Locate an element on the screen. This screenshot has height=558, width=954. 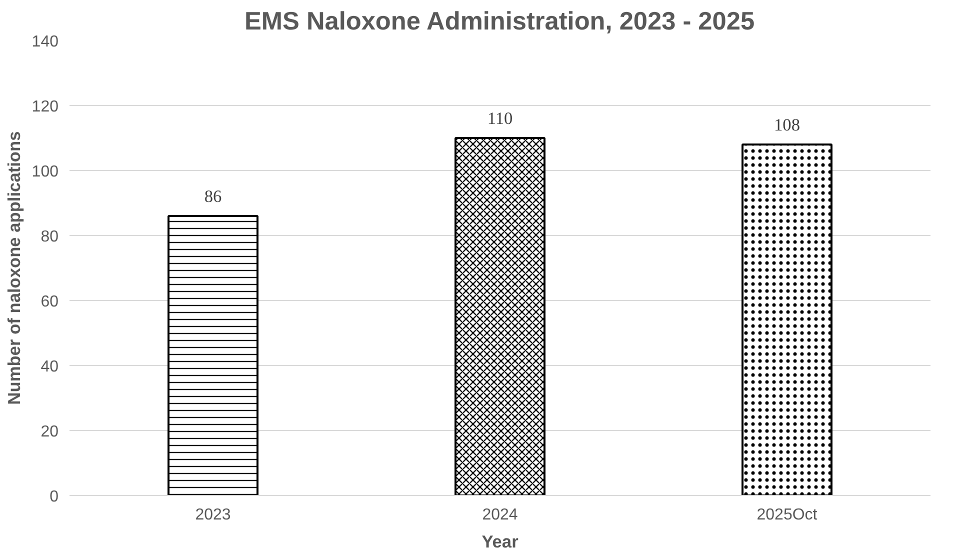
y-tick-label: 80 is located at coordinates (49, 237).